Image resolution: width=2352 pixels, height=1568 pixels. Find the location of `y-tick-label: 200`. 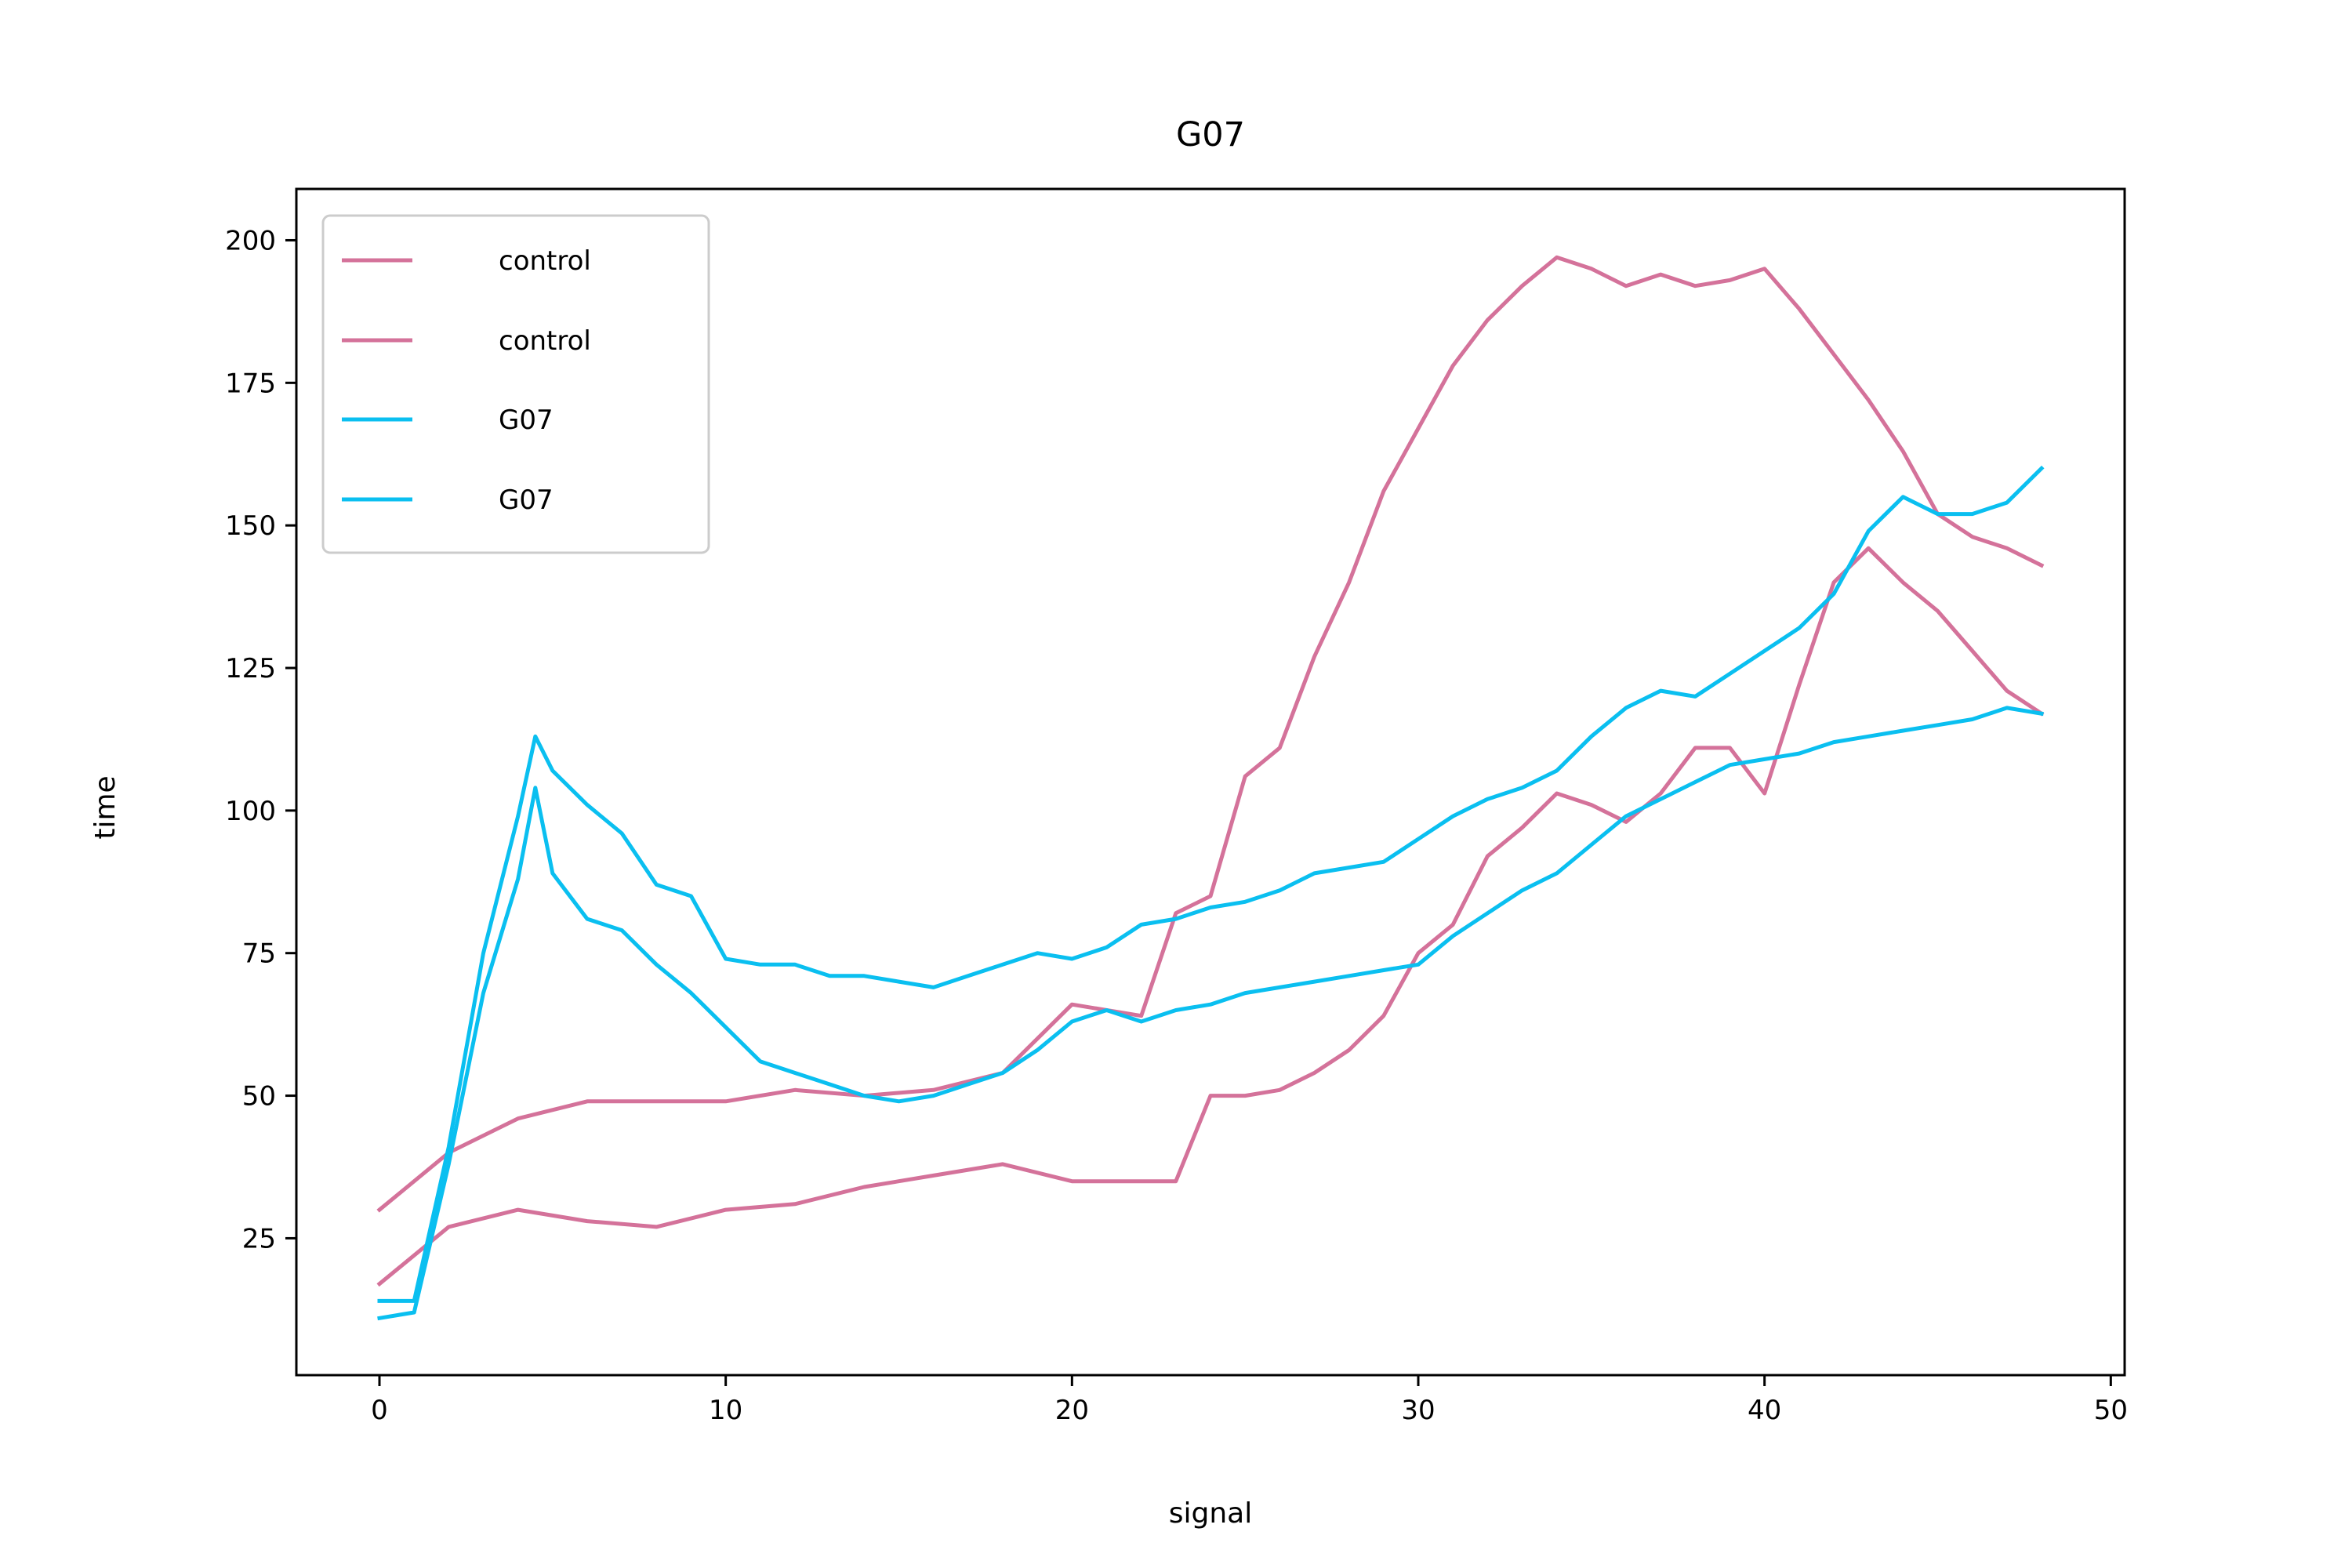

y-tick-label: 200 is located at coordinates (250, 240).